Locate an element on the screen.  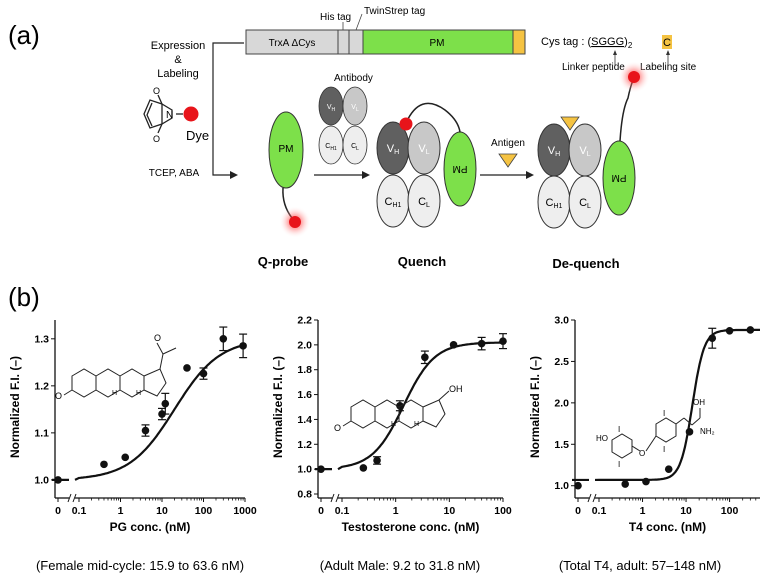
t-h-1: H is located at coordinates (393, 424).